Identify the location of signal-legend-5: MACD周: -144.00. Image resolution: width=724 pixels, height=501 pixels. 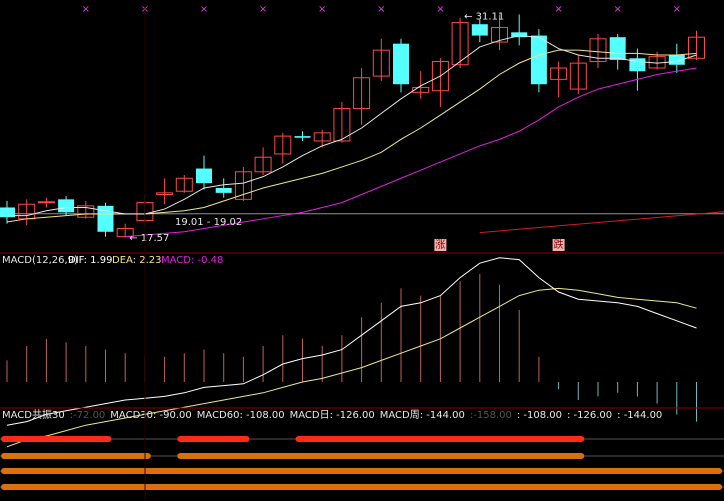
(422, 415).